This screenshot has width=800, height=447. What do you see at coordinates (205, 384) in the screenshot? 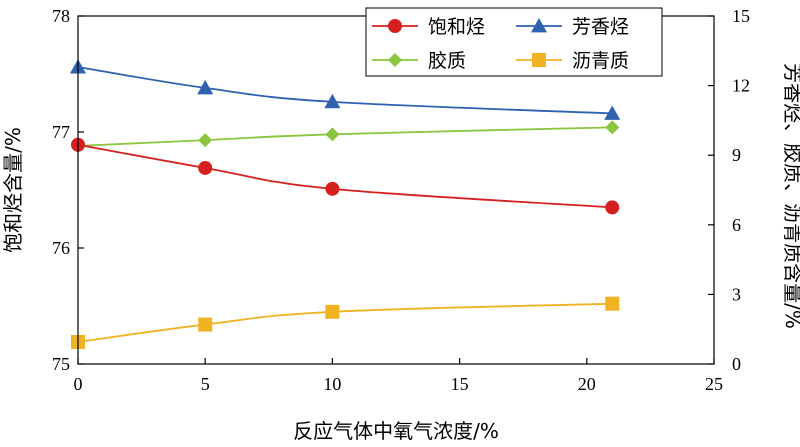
I see `x-tick-label: 5` at bounding box center [205, 384].